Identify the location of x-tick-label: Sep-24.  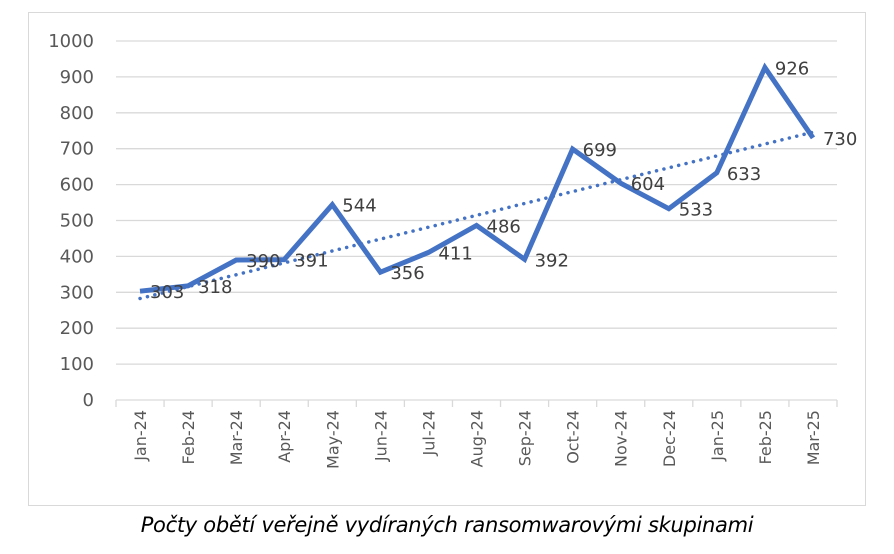
(525, 438).